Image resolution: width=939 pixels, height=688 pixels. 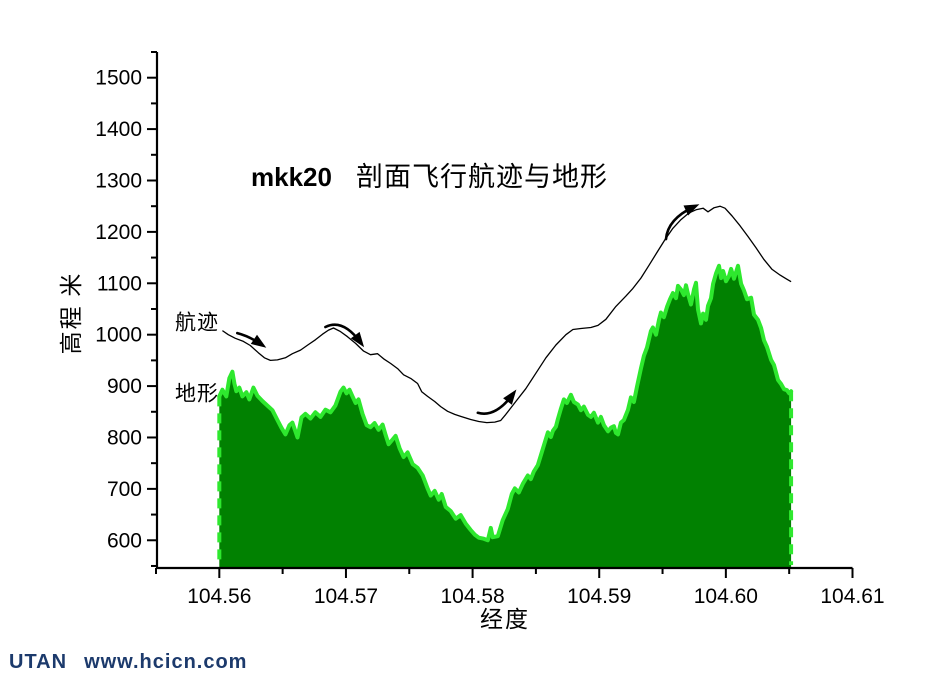 I want to click on x-axis-label: 经度, so click(x=505, y=619).